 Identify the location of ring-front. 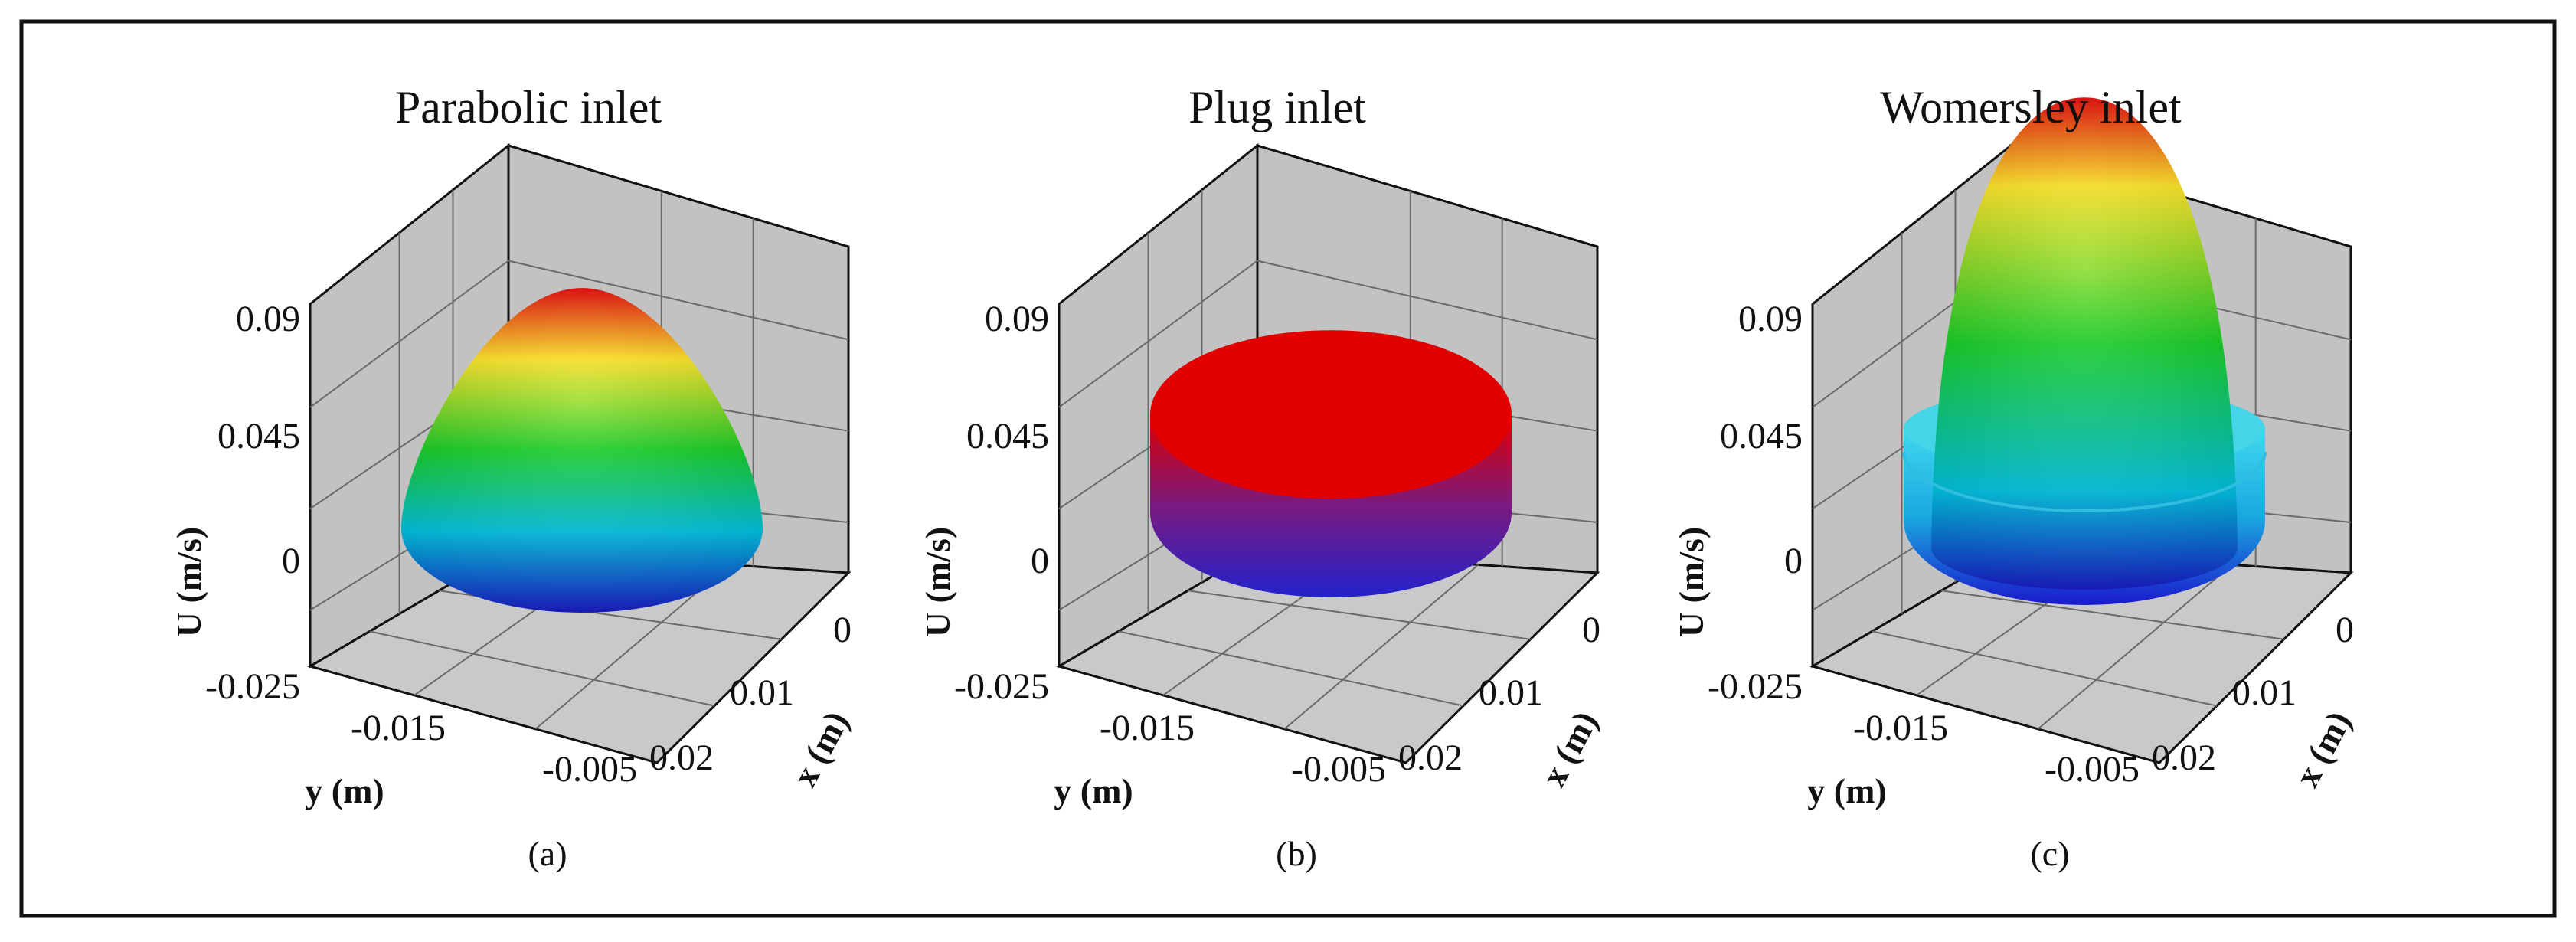
(2084, 481).